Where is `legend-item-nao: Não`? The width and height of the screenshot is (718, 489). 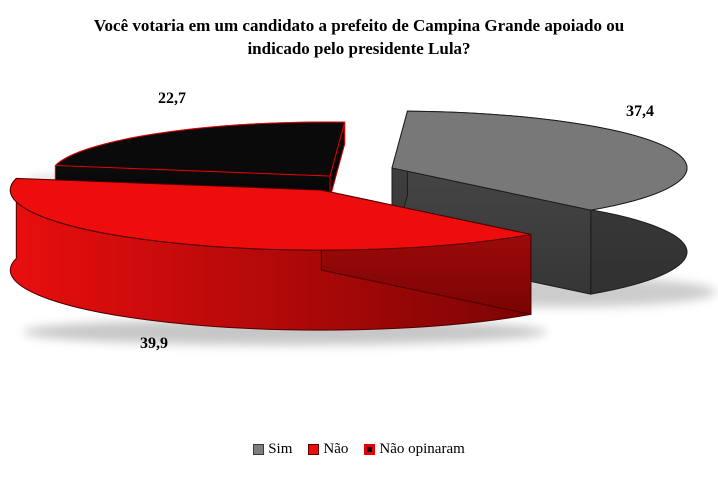 legend-item-nao: Não is located at coordinates (328, 449).